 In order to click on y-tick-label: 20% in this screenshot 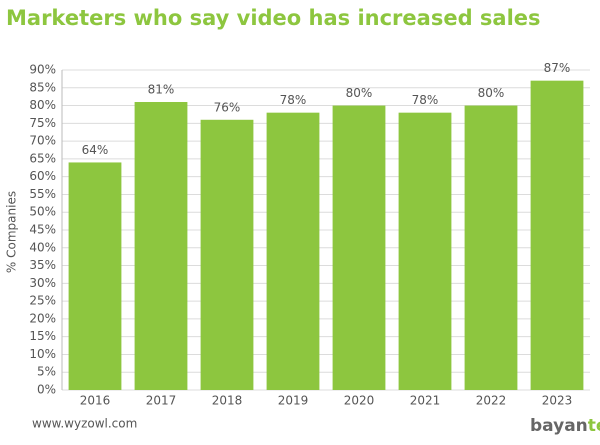, I will do `click(42, 318)`.